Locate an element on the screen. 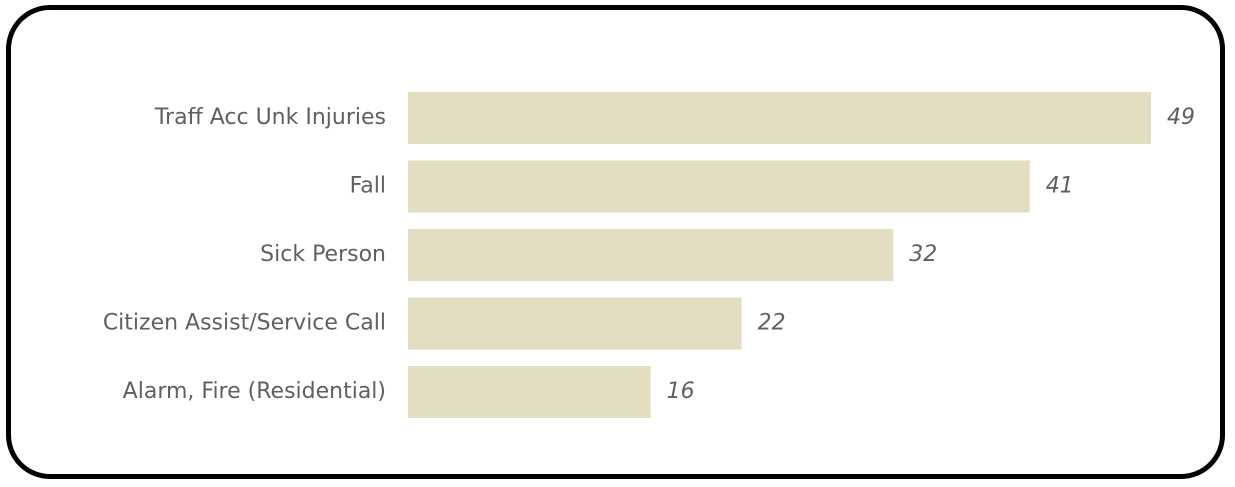 The height and width of the screenshot is (487, 1235). value-label: 22 is located at coordinates (772, 323).